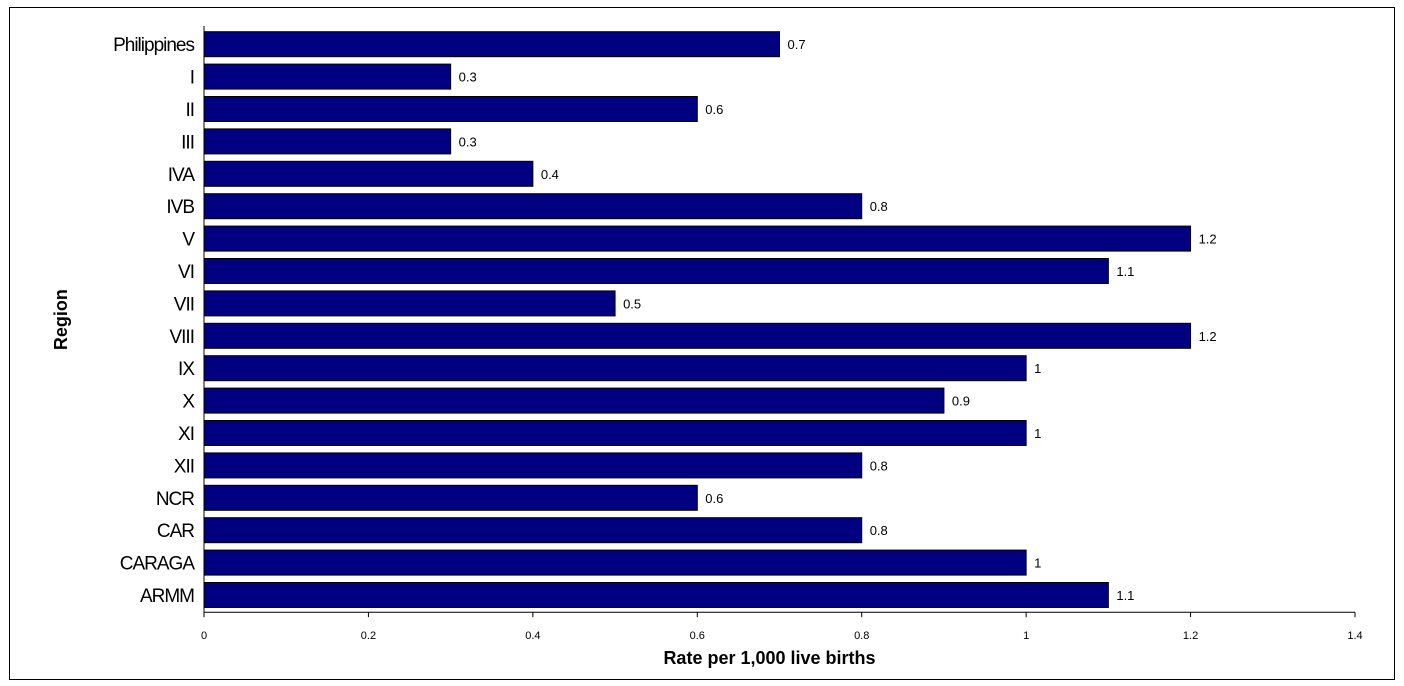 The height and width of the screenshot is (686, 1404). I want to click on bar-ii, so click(450, 109).